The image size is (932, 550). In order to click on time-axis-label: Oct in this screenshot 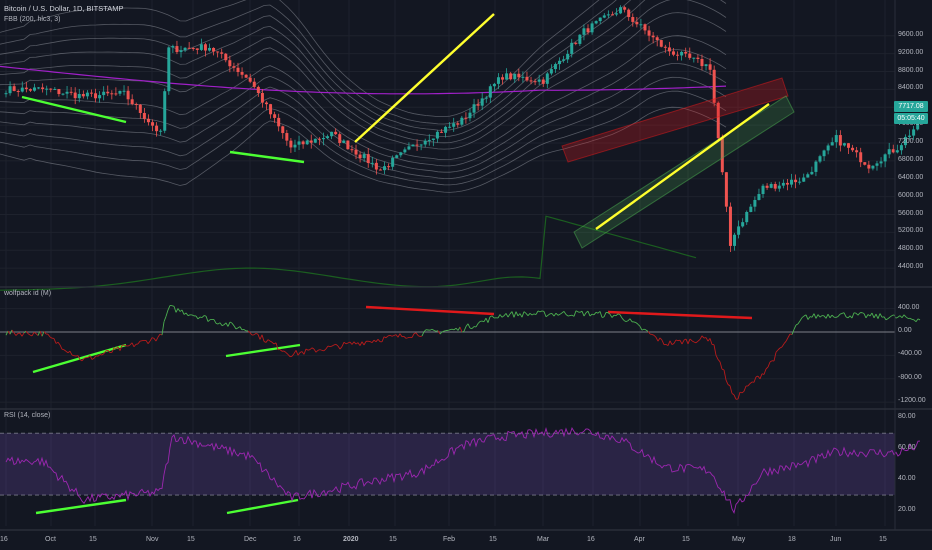, I will do `click(50, 539)`.